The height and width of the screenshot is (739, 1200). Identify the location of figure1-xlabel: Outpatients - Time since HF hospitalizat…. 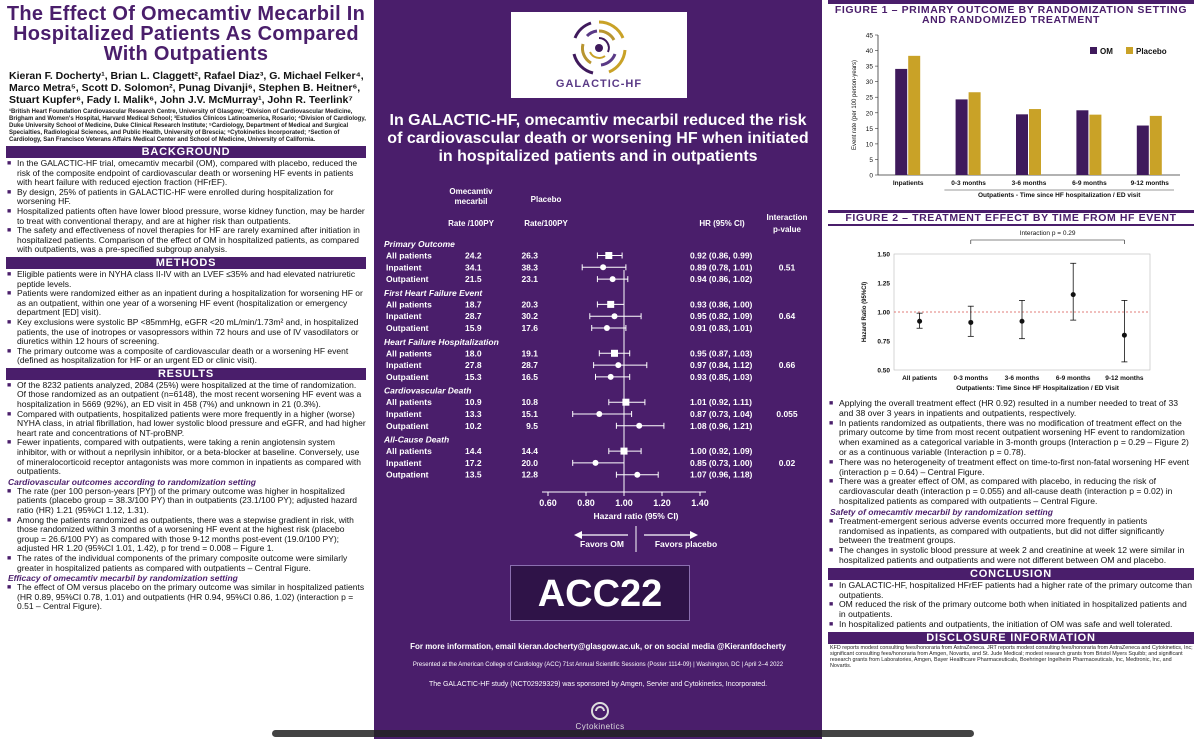
(1059, 195).